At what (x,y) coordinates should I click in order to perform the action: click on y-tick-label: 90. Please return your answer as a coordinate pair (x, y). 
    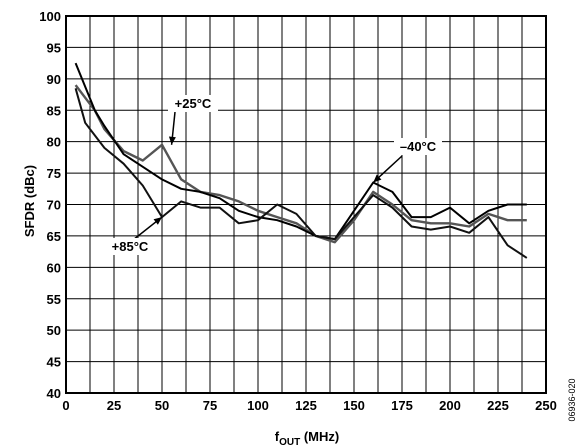
    Looking at the image, I should click on (54, 79).